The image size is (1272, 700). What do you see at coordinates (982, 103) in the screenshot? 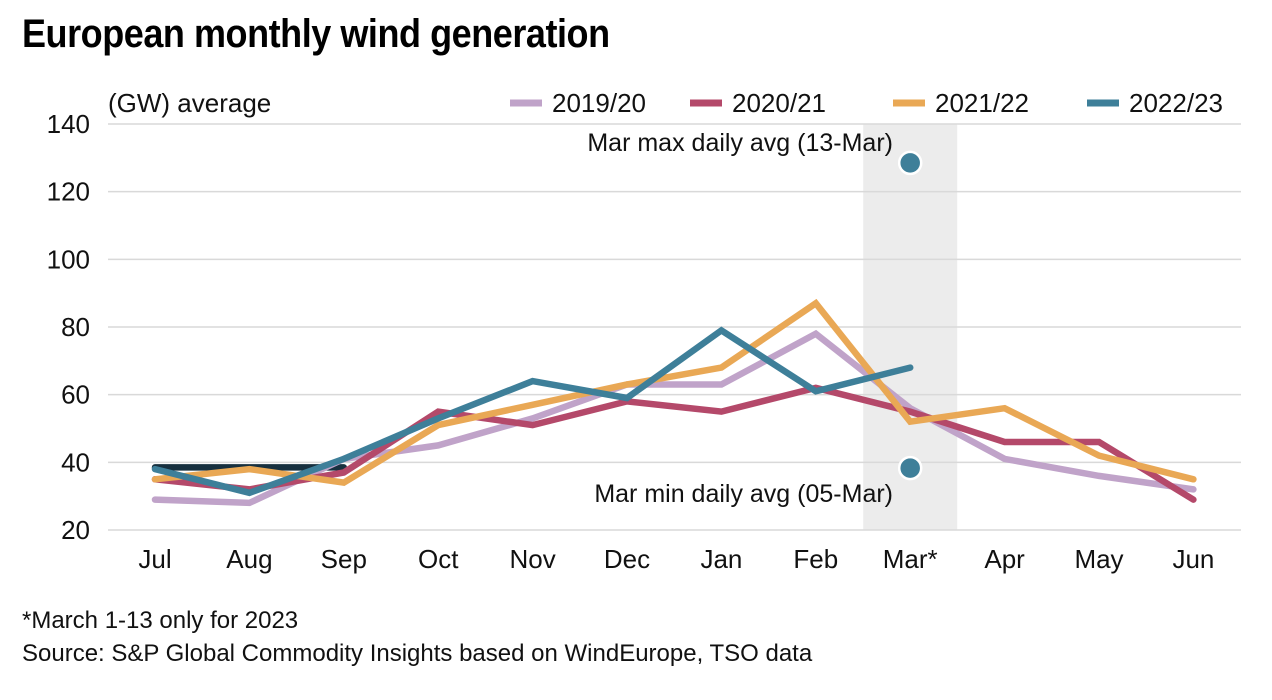
I see `legend-label: 2021/22` at bounding box center [982, 103].